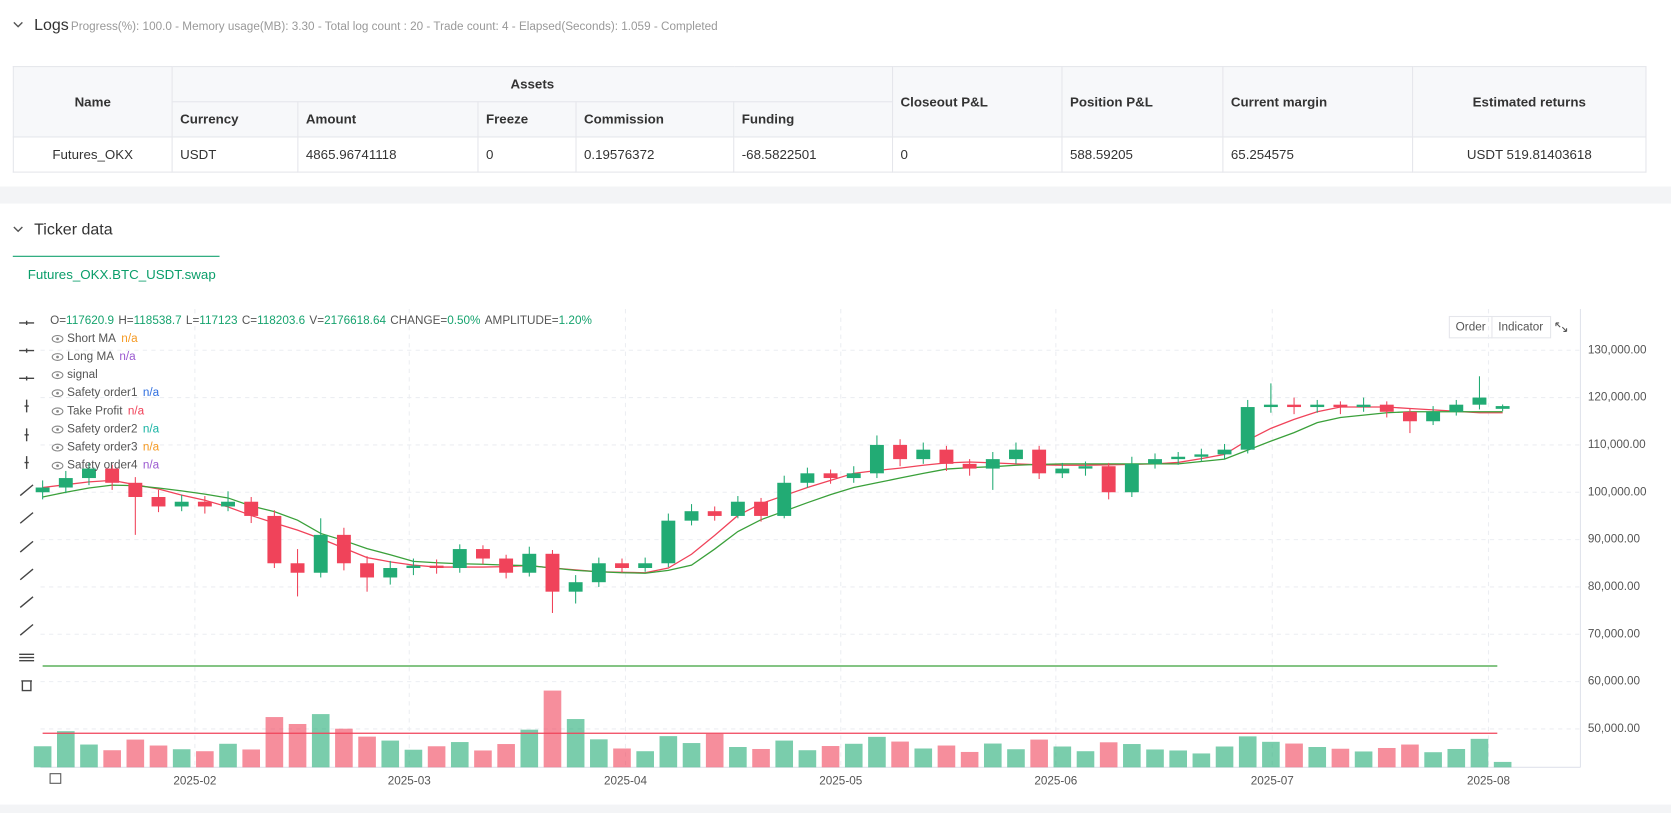 The image size is (1671, 813). I want to click on info-label: AMPLITUDE=, so click(522, 320).